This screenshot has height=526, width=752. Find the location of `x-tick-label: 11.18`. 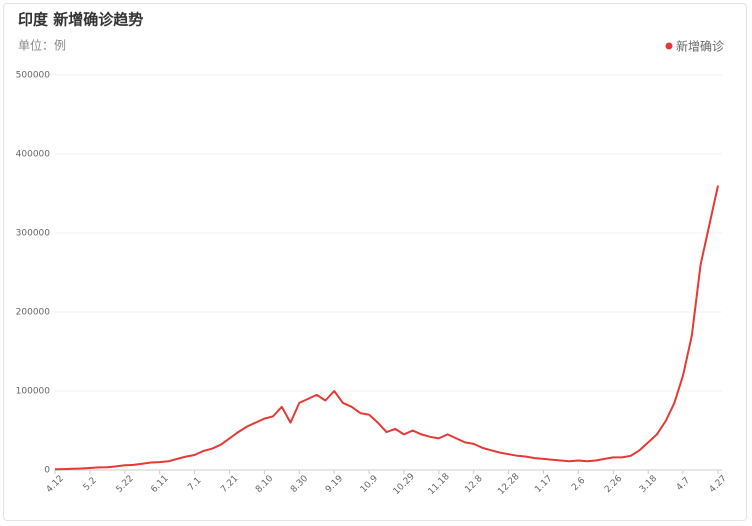

x-tick-label: 11.18 is located at coordinates (439, 484).